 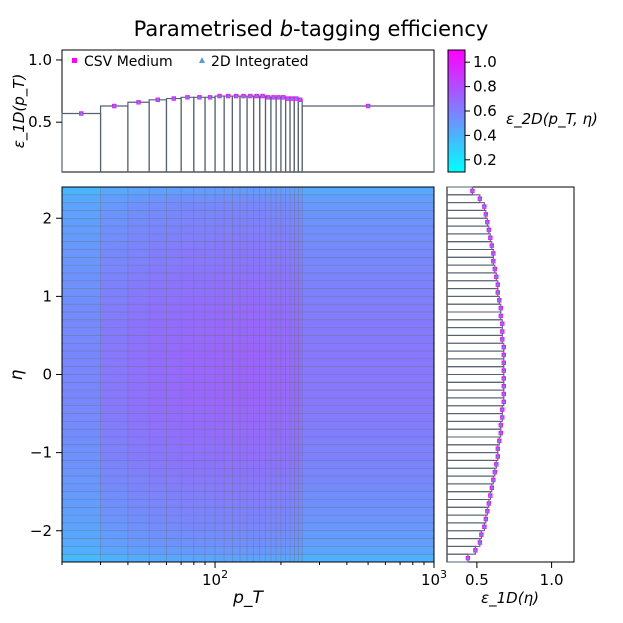 What do you see at coordinates (248, 111) in the screenshot?
I see `top-panel-frame` at bounding box center [248, 111].